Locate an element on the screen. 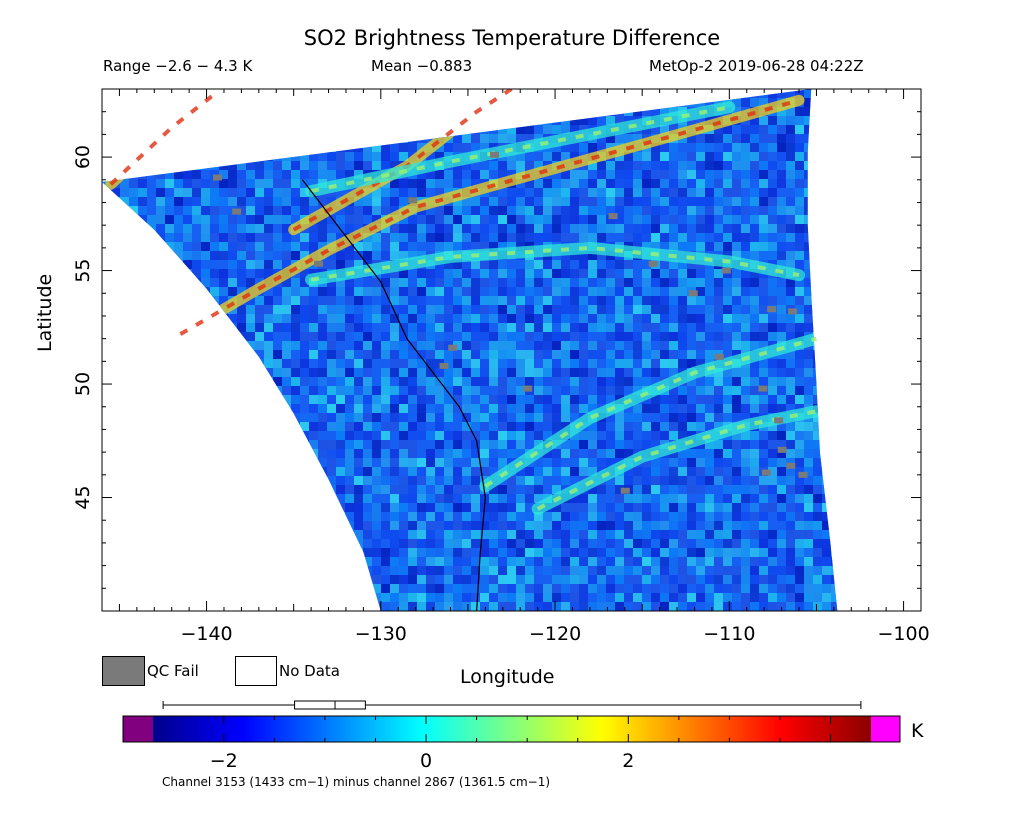 The width and height of the screenshot is (1024, 813). no-data-label: No Data is located at coordinates (309, 671).